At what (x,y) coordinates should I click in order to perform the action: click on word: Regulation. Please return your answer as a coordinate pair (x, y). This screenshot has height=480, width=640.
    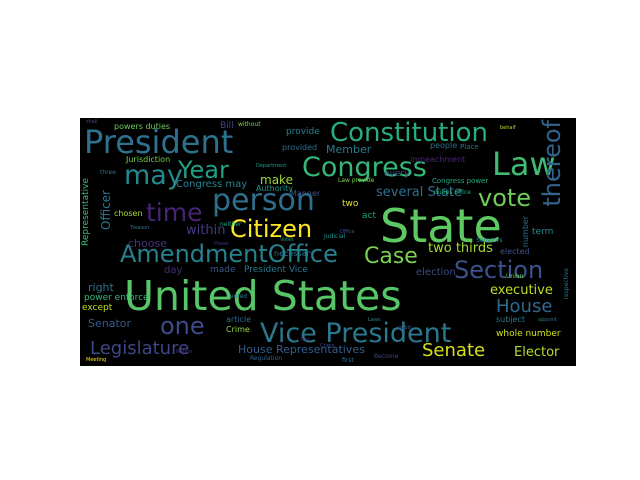
    Looking at the image, I should click on (266, 358).